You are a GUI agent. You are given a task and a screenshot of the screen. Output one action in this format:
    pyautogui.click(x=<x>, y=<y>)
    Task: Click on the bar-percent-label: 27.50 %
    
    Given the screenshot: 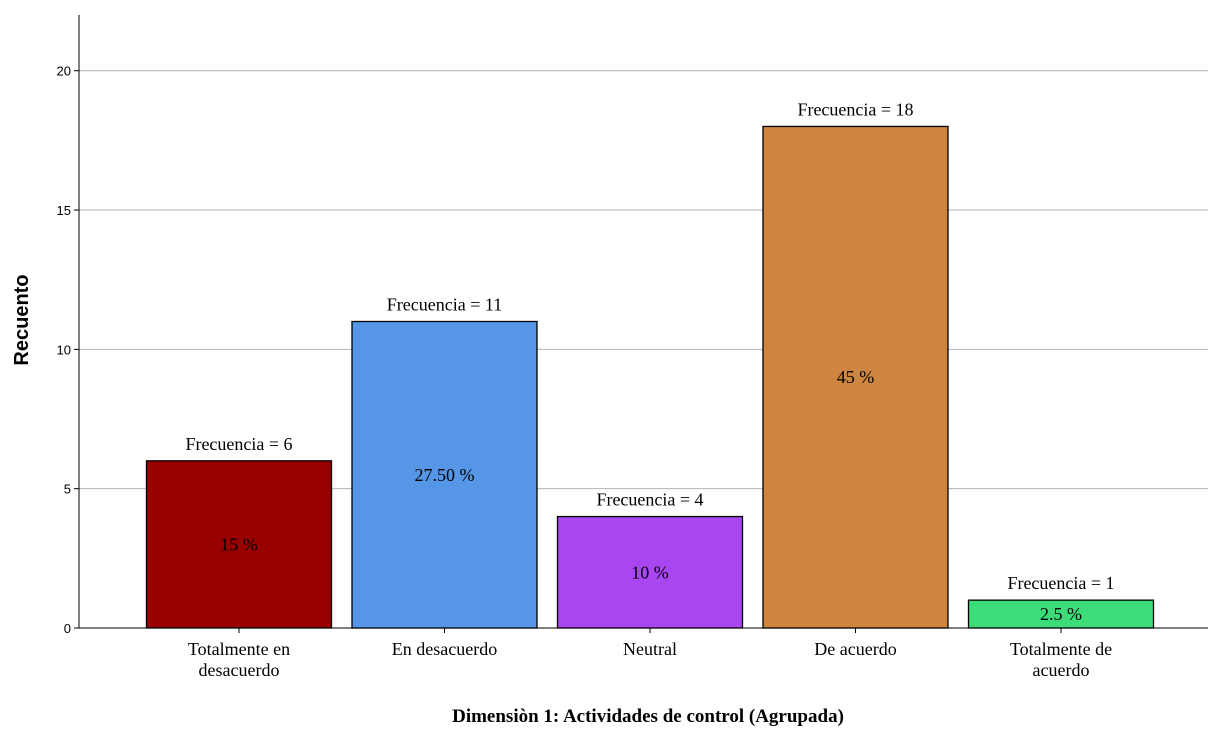 What is the action you would take?
    pyautogui.click(x=445, y=475)
    